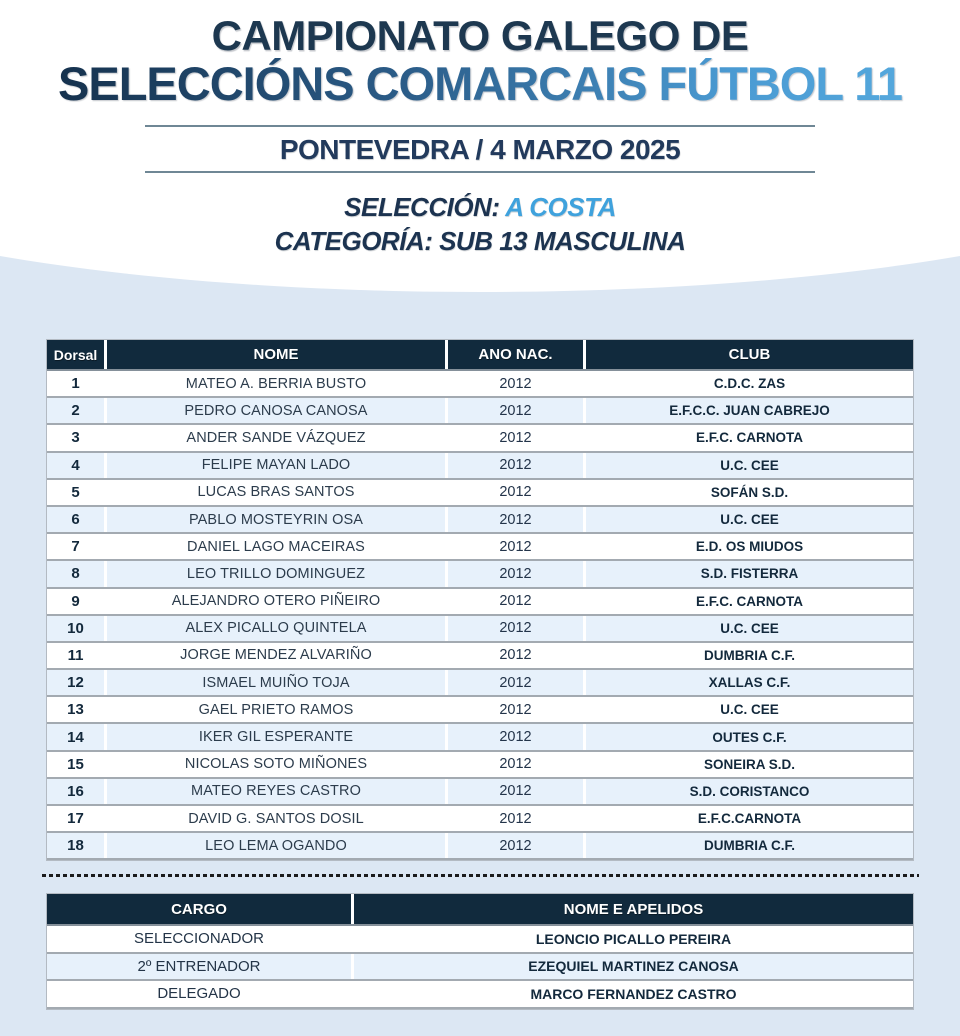 Image resolution: width=960 pixels, height=1036 pixels. What do you see at coordinates (480, 207) in the screenshot?
I see `selection-line: SELECCIÓN: A COSTA` at bounding box center [480, 207].